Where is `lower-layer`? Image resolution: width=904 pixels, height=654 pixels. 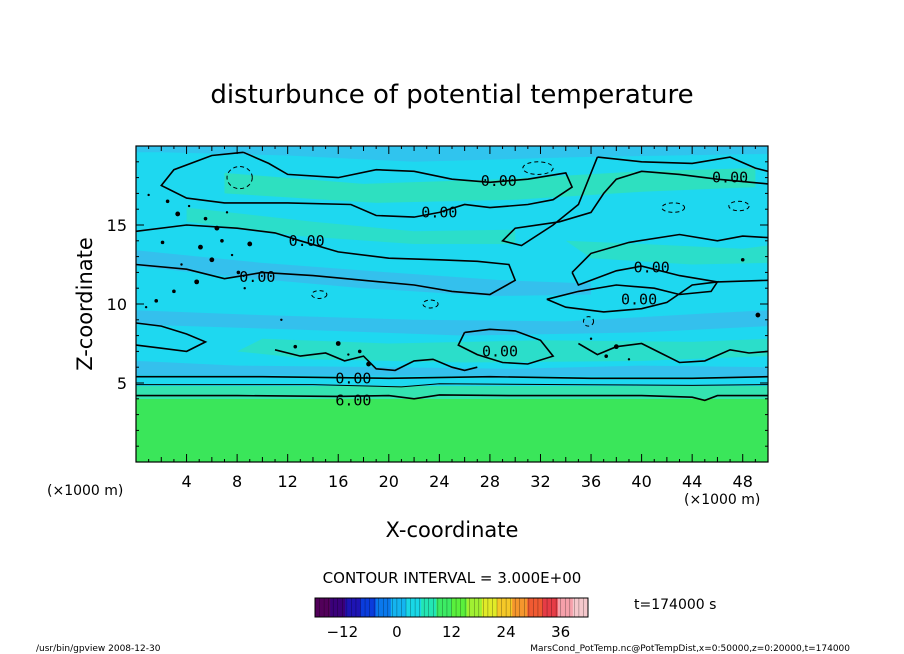 lower-layer is located at coordinates (452, 430).